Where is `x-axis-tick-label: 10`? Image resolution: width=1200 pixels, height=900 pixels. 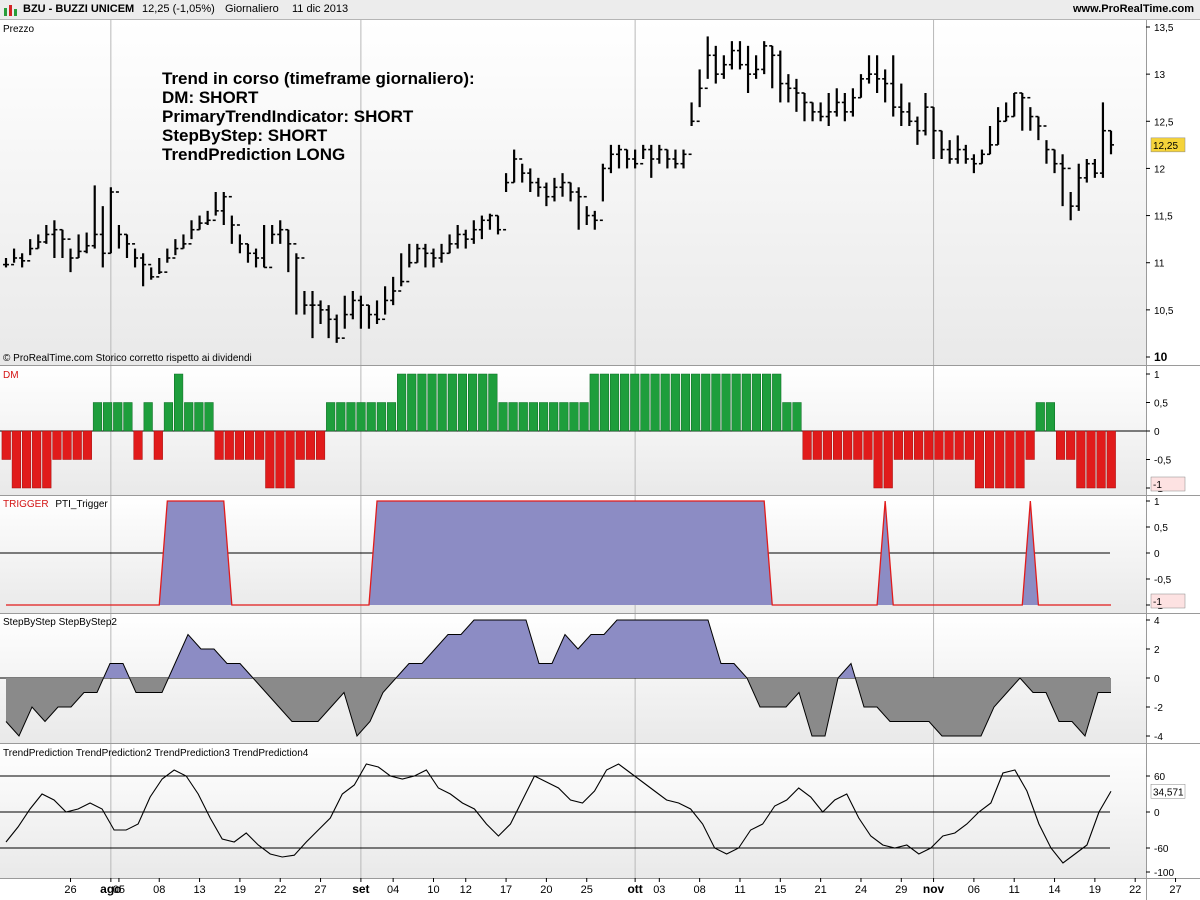 x-axis-tick-label: 10 is located at coordinates (433, 890).